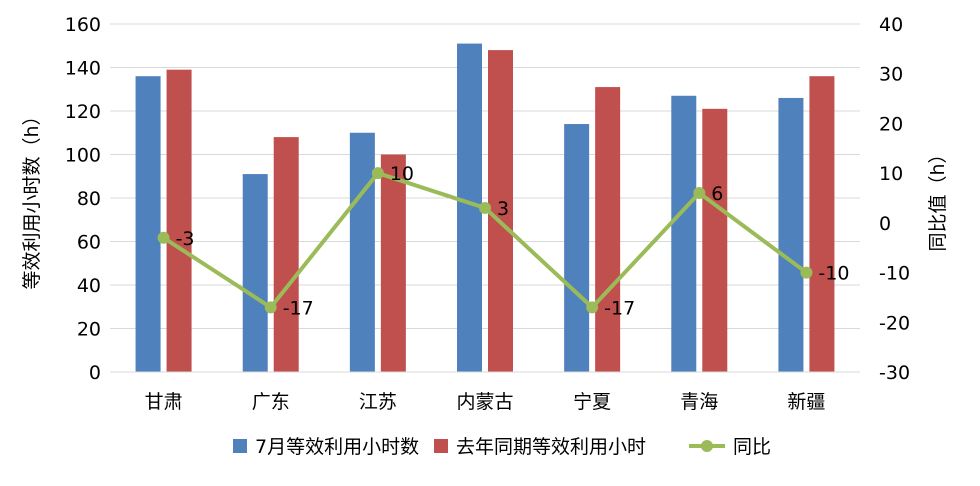 This screenshot has width=980, height=486. What do you see at coordinates (164, 402) in the screenshot?
I see `x-tick-label: 甘肃` at bounding box center [164, 402].